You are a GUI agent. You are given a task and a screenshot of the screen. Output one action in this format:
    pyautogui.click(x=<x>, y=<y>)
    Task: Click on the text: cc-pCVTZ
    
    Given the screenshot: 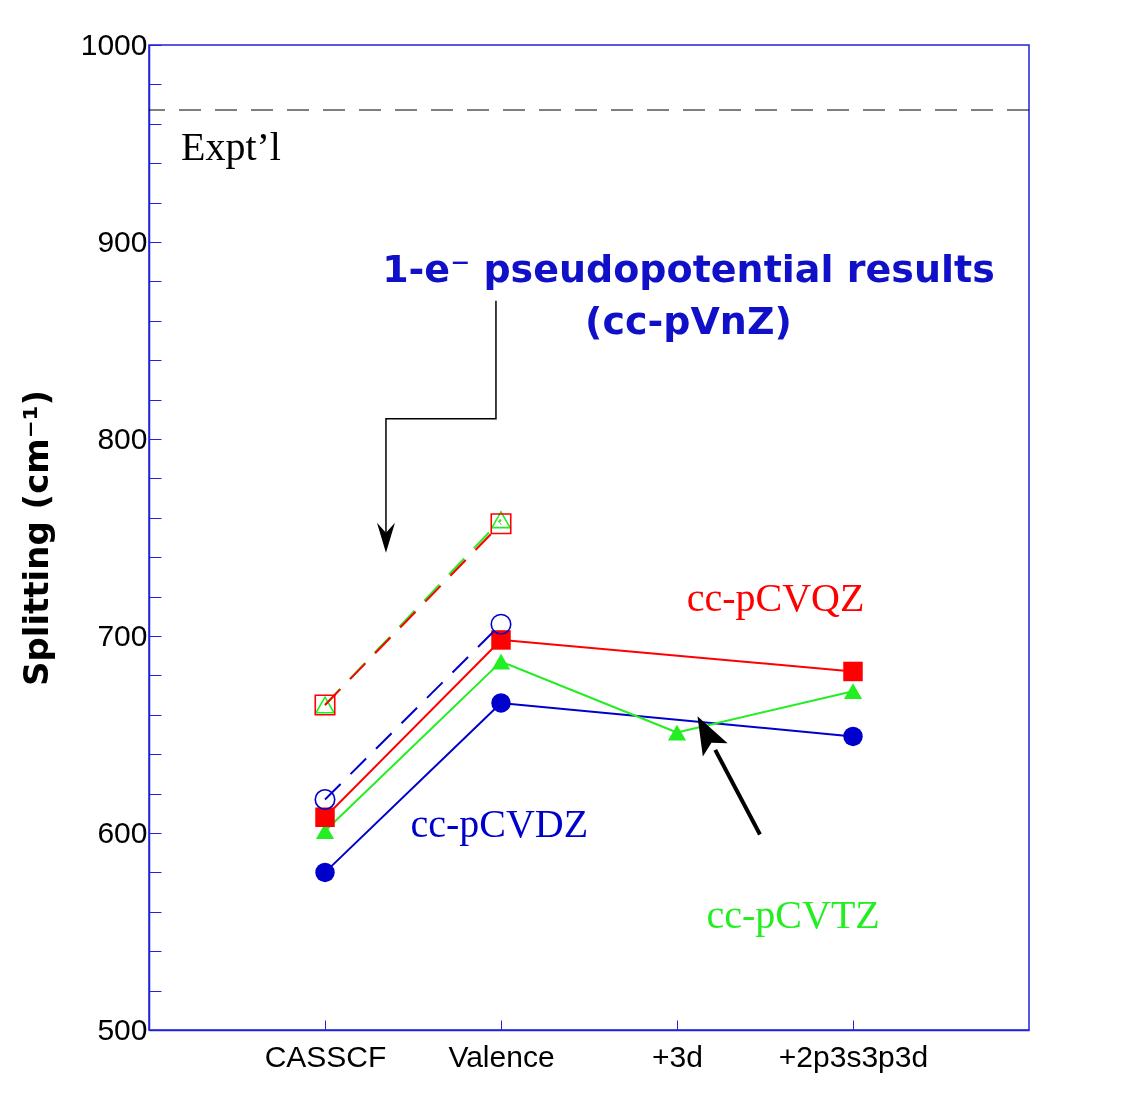 What is the action you would take?
    pyautogui.click(x=793, y=914)
    